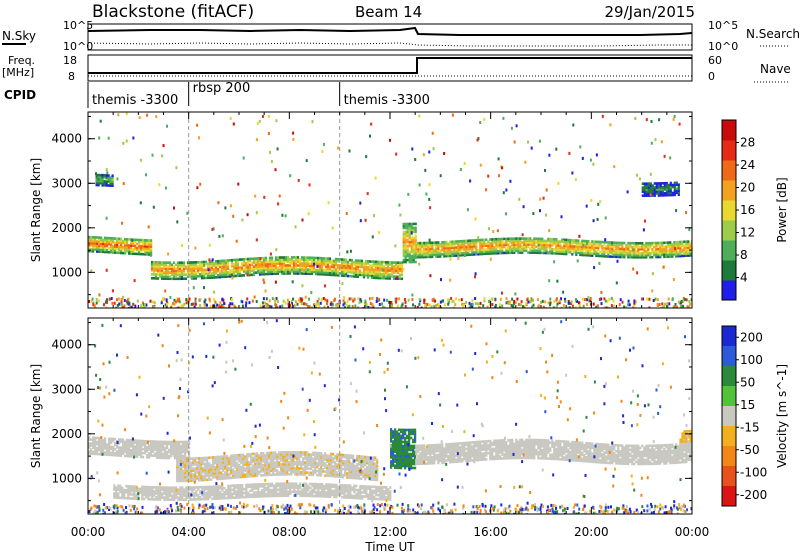 The height and width of the screenshot is (554, 800). I want to click on nave-tick-bottom: 0, so click(711, 76).